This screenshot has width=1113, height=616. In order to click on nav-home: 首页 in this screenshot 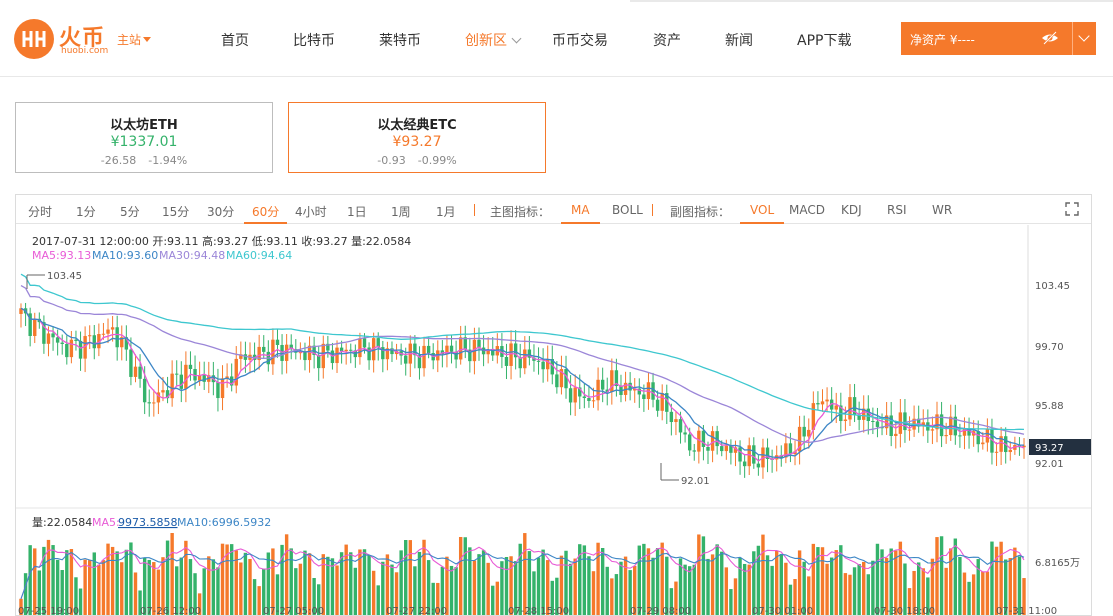, I will do `click(235, 41)`.